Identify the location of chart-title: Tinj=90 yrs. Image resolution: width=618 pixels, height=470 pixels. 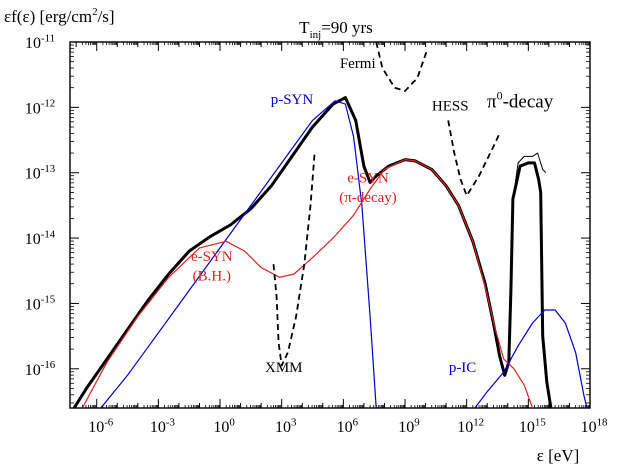
(336, 29).